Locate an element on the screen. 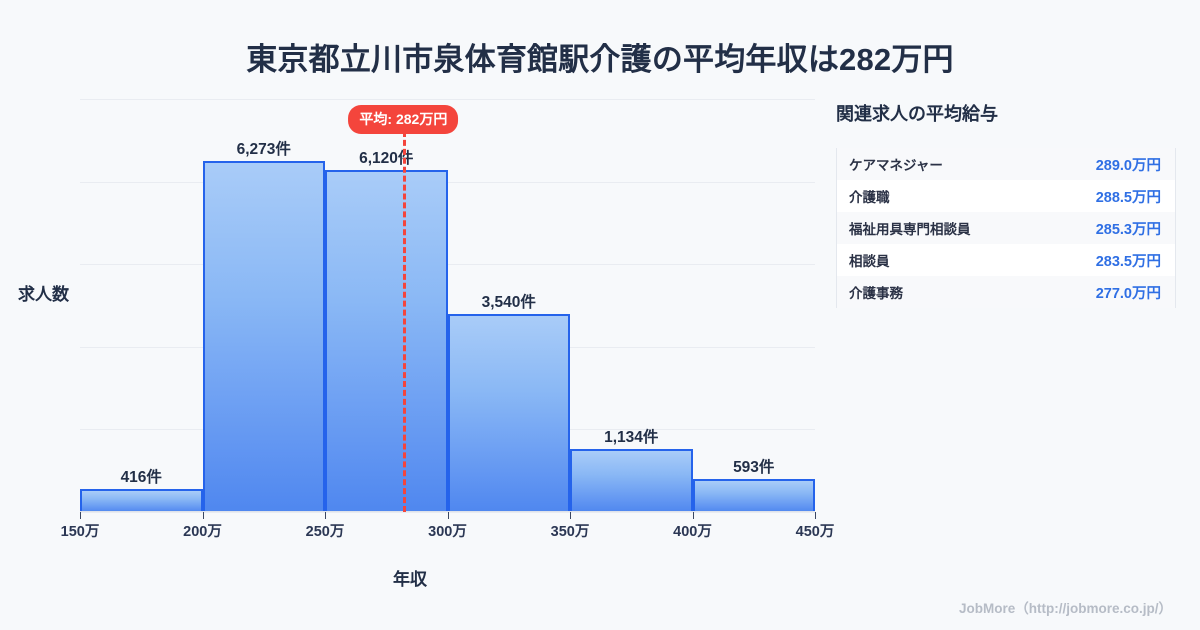 The height and width of the screenshot is (630, 1200). salary-amount-value: 288.5万円 is located at coordinates (1128, 197).